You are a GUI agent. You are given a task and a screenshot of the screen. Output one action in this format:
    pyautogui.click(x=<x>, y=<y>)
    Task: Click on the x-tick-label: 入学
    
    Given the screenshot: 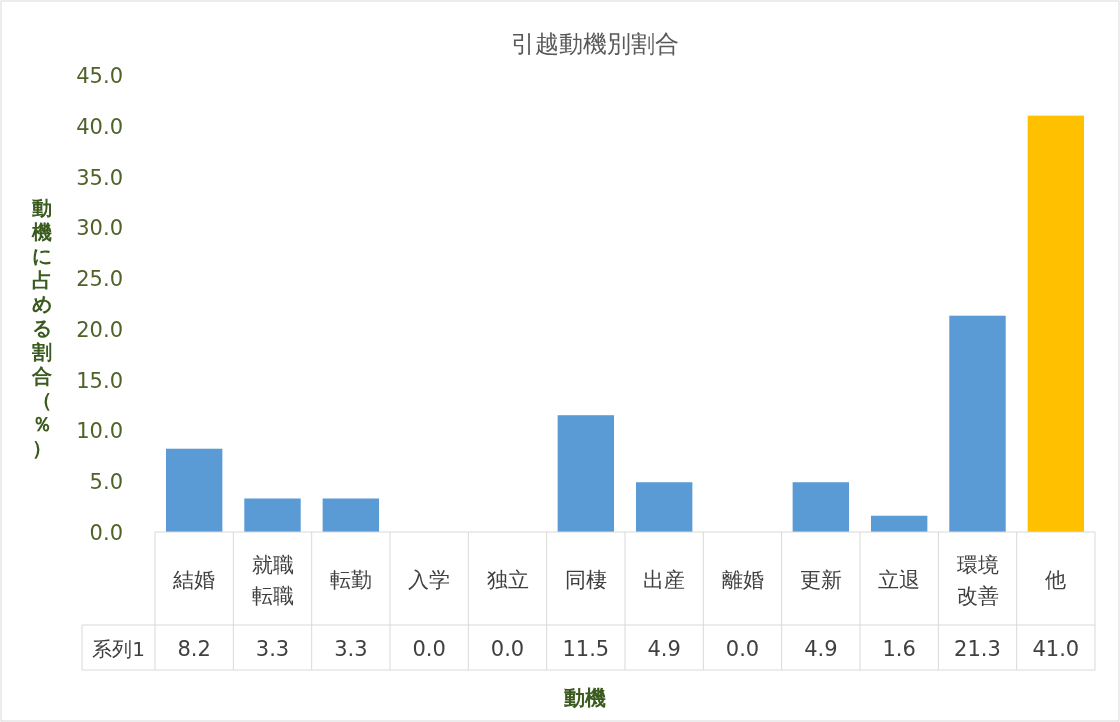 What is the action you would take?
    pyautogui.click(x=429, y=579)
    